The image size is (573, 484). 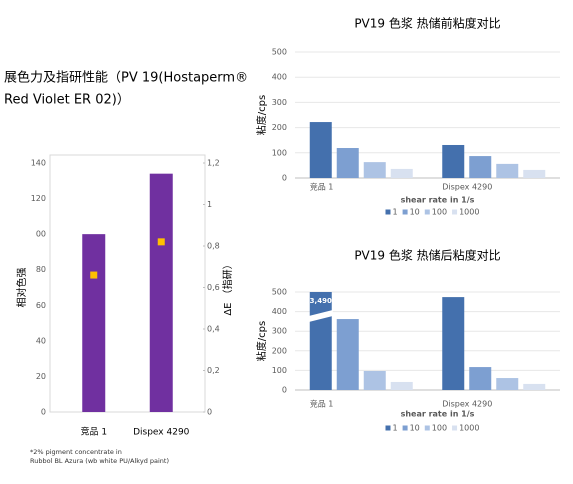 What do you see at coordinates (321, 301) in the screenshot?
I see `data-label: 3,490` at bounding box center [321, 301].